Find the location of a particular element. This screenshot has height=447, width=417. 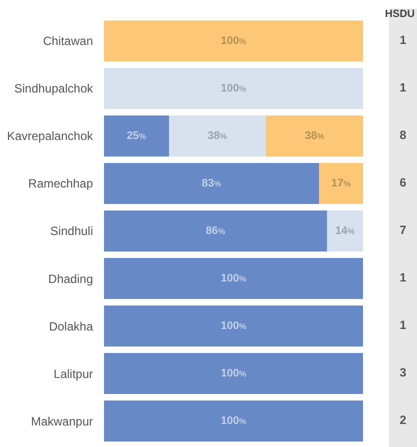

y-tick-label: Chitawan is located at coordinates (67, 41).